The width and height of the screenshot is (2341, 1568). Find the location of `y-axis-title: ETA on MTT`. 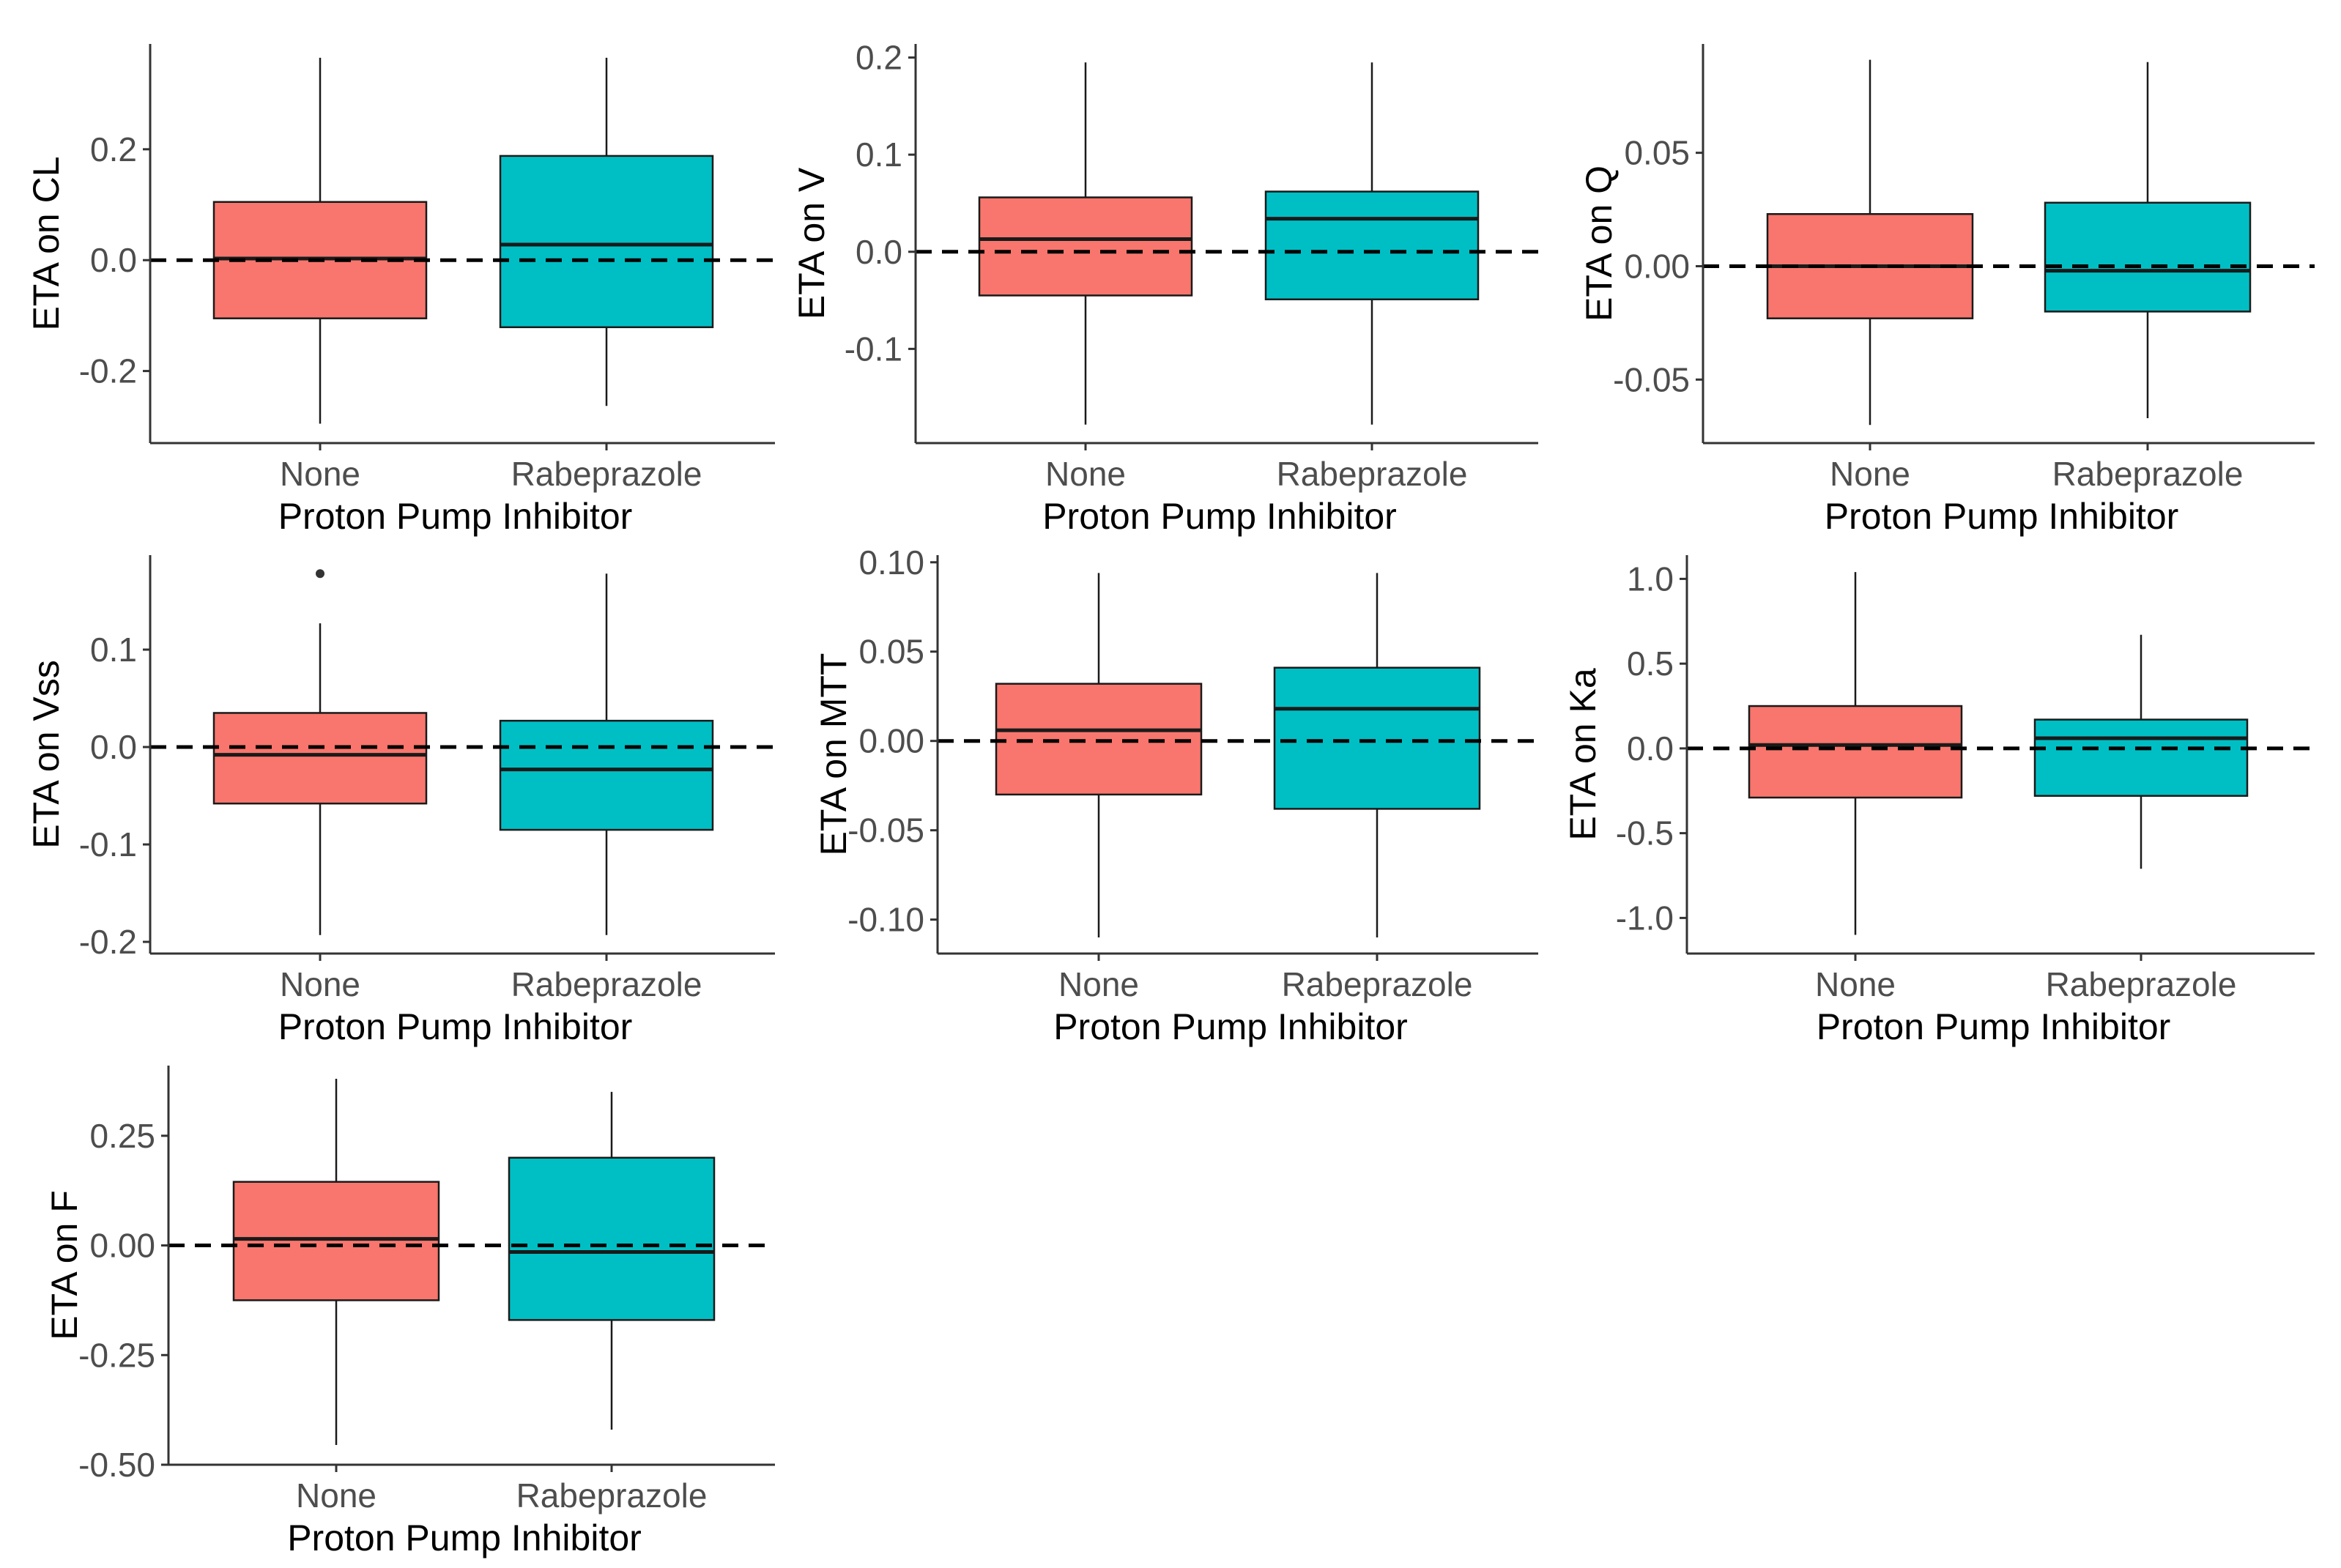

y-axis-title: ETA on MTT is located at coordinates (833, 754).